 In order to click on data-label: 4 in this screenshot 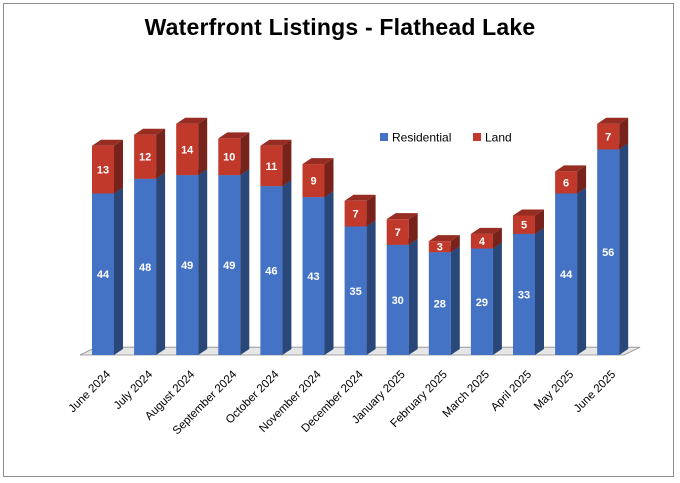, I will do `click(482, 242)`.